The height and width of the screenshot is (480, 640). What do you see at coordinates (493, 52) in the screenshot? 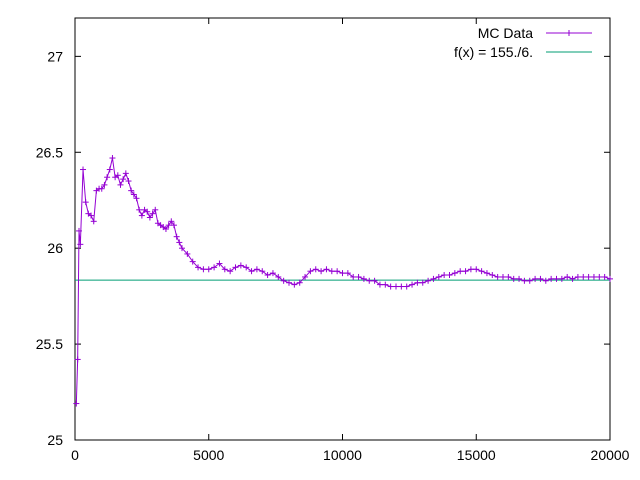
I see `legend-label-fx: f(x) = 155./6.` at bounding box center [493, 52].